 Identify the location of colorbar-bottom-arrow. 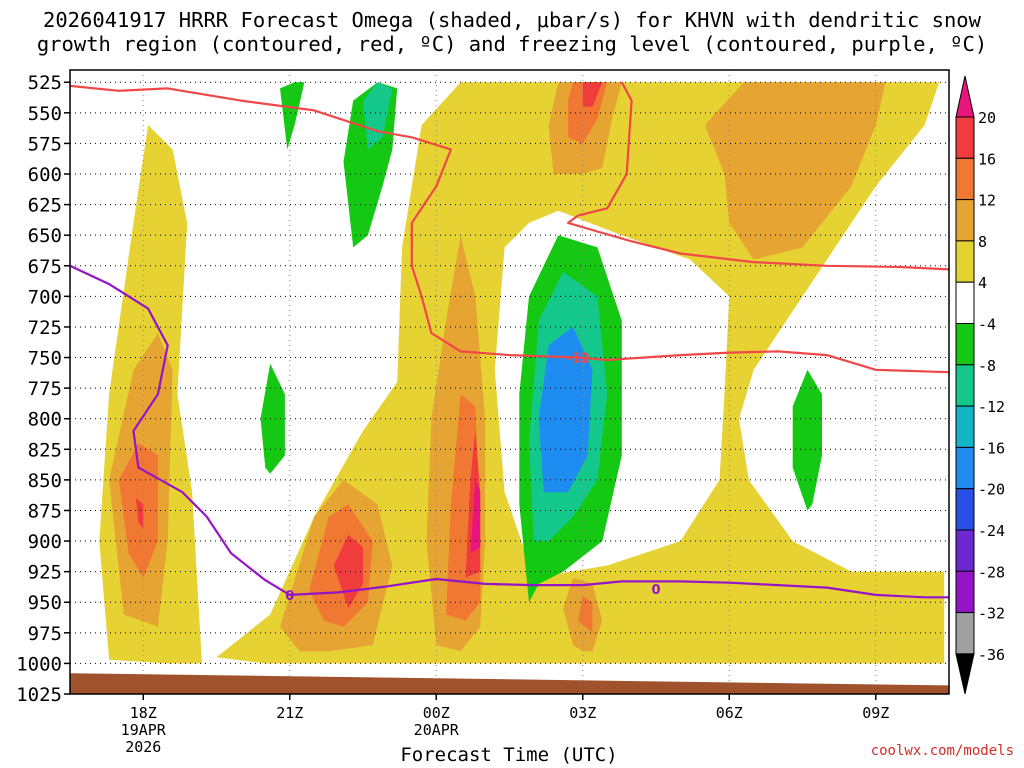
(965, 674).